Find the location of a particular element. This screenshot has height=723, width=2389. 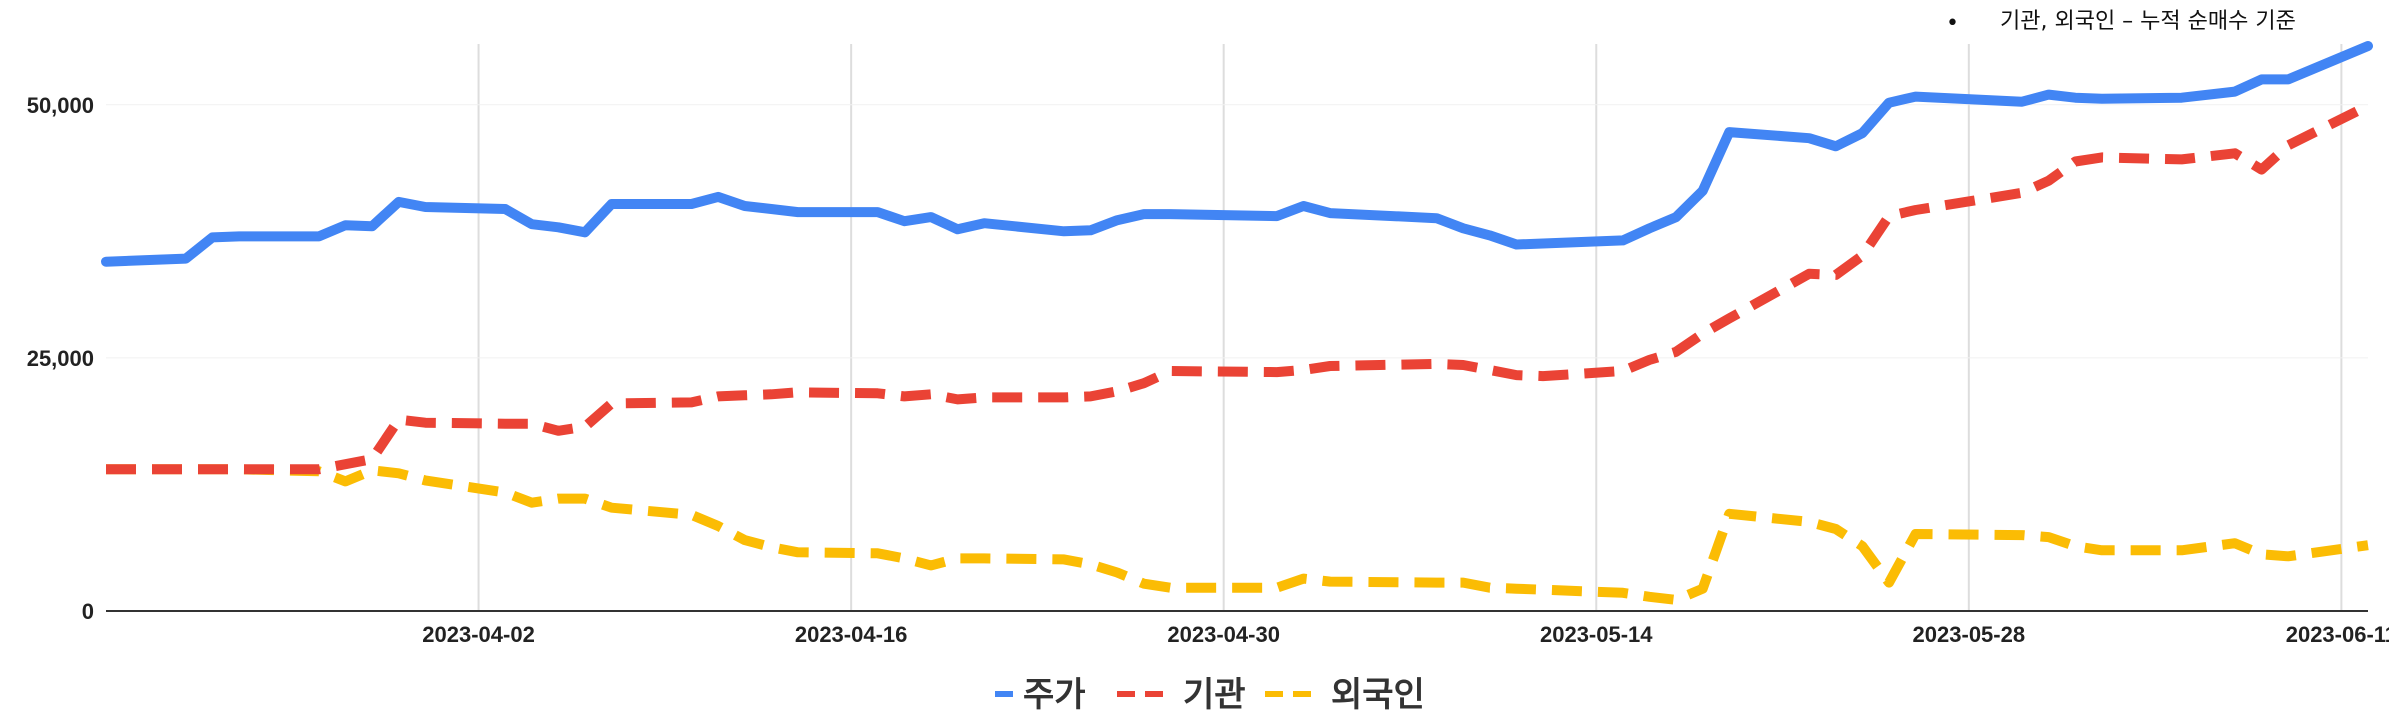

note-text: 기관, 외국인 – 누적 순매수 기준 is located at coordinates (2148, 21).